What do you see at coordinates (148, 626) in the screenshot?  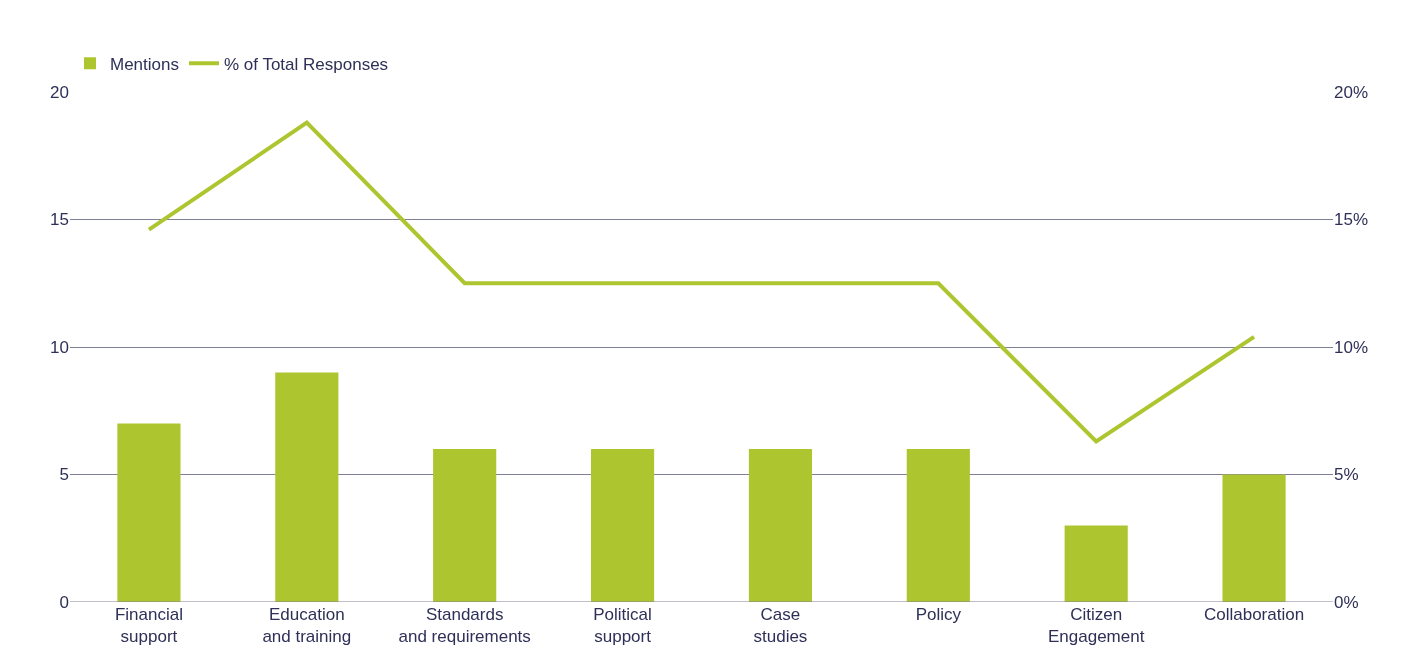 I see `x-tick-label: Financial support` at bounding box center [148, 626].